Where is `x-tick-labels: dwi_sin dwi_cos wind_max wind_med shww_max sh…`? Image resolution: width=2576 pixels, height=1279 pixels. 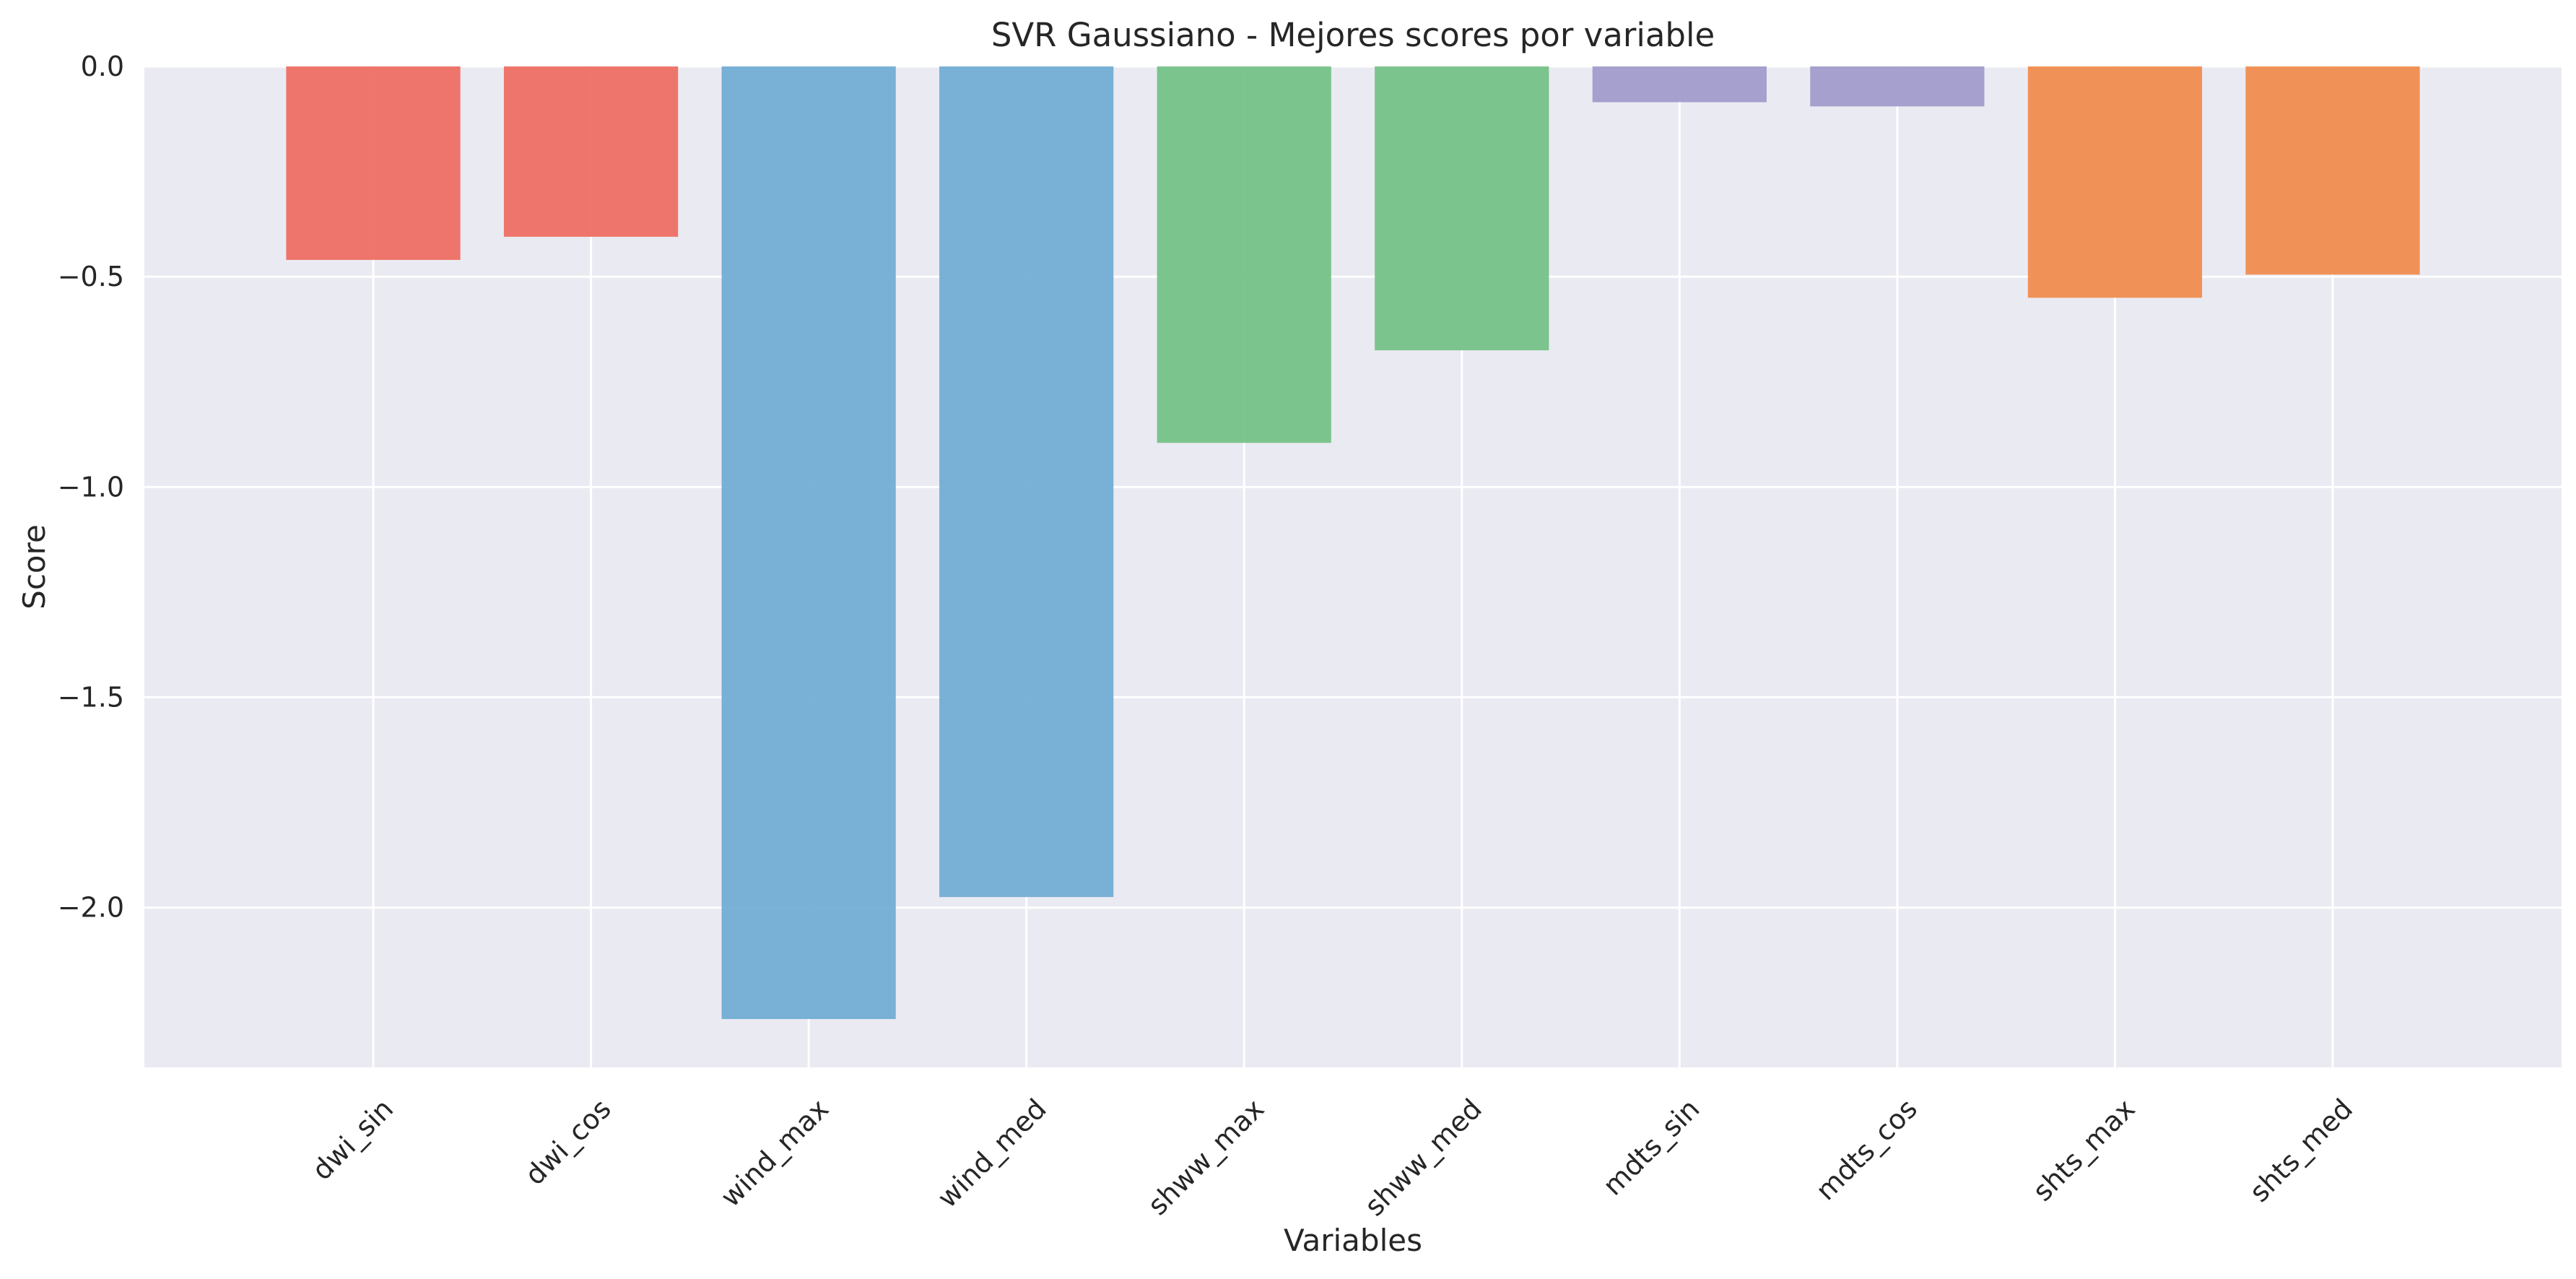 x-tick-labels: dwi_sin dwi_cos wind_max wind_med shww_max sh… is located at coordinates (1332, 1157).